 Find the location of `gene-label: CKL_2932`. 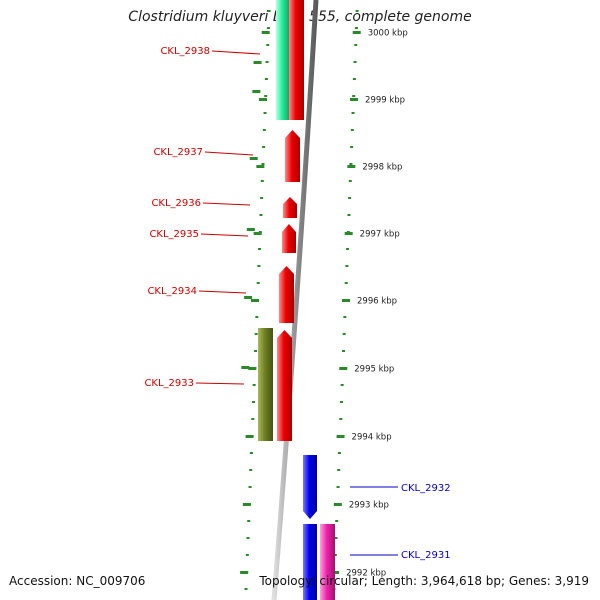

gene-label: CKL_2932 is located at coordinates (426, 488).